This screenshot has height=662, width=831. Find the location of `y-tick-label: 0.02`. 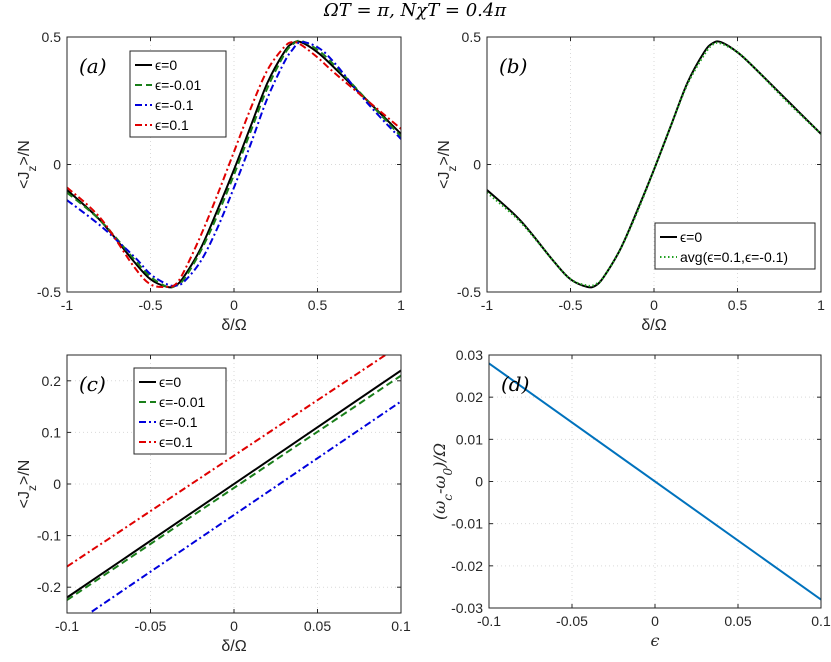

y-tick-label: 0.02 is located at coordinates (469, 397).